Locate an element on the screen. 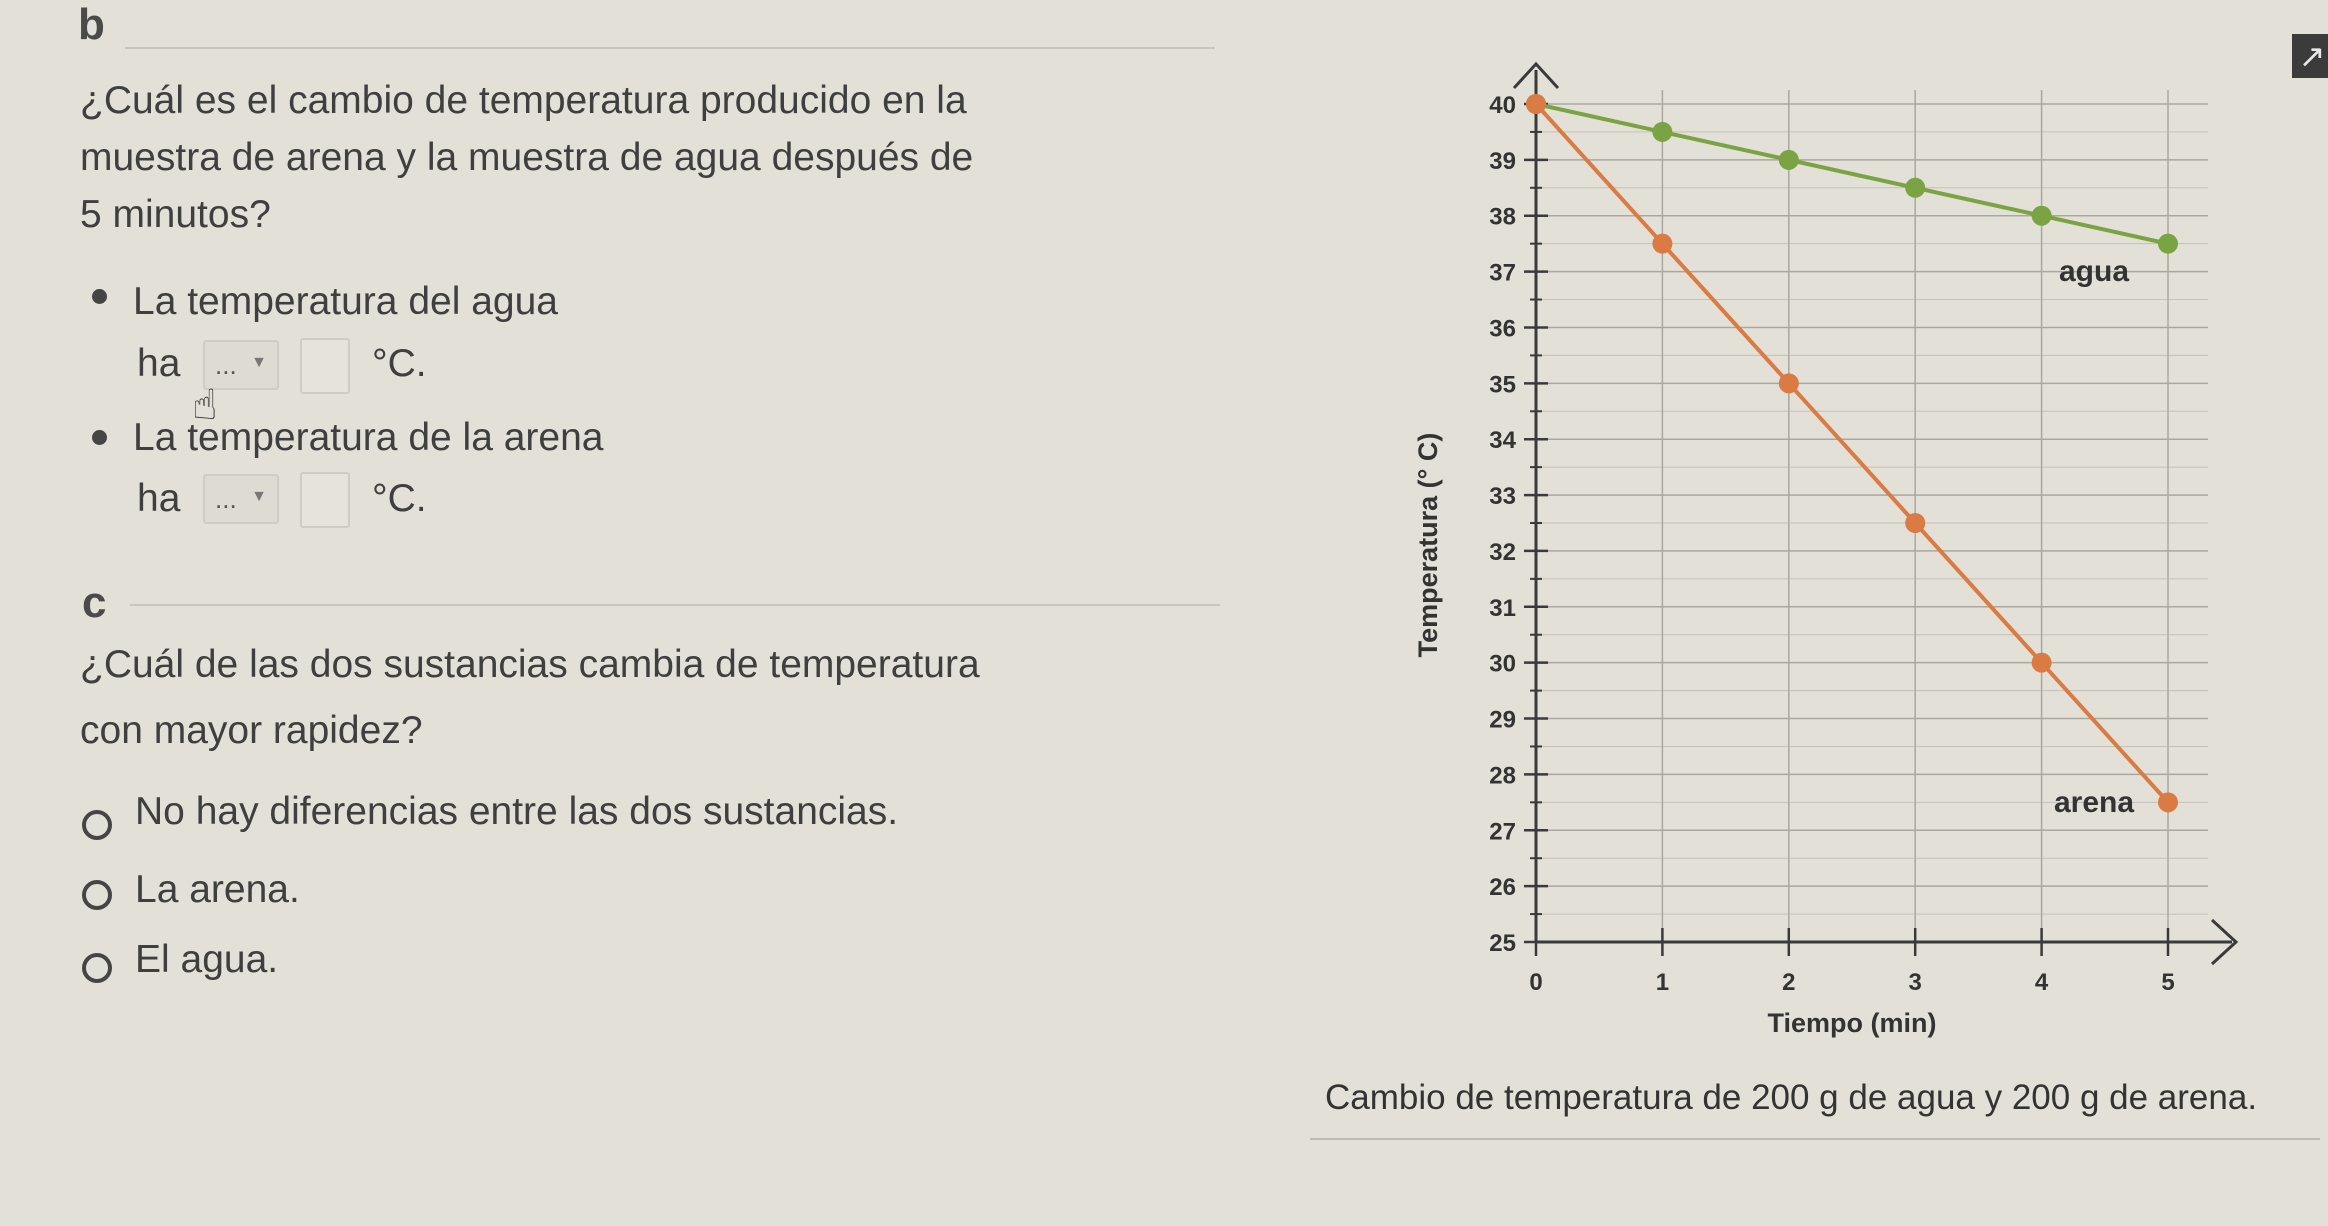  option-sand-label: La arena. is located at coordinates (217, 889).